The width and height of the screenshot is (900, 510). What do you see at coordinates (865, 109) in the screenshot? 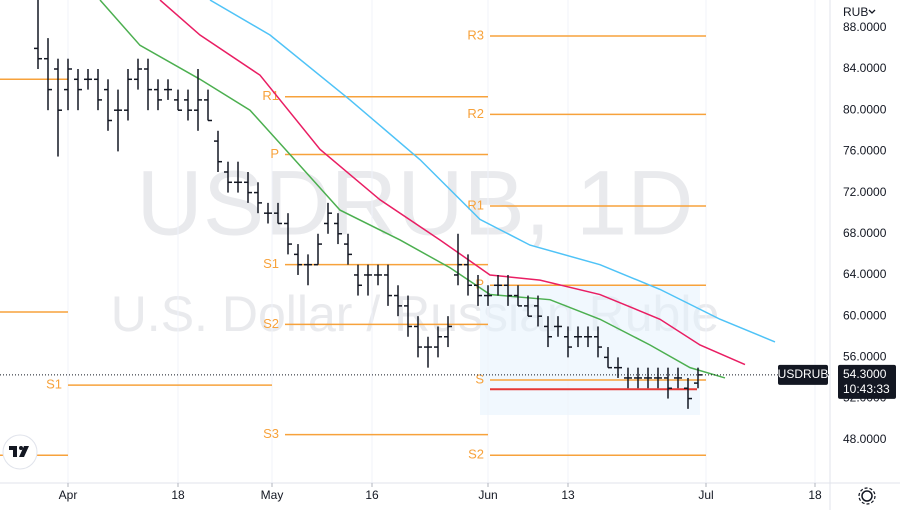
I see `y-tick-label: 80.0000` at bounding box center [865, 109].